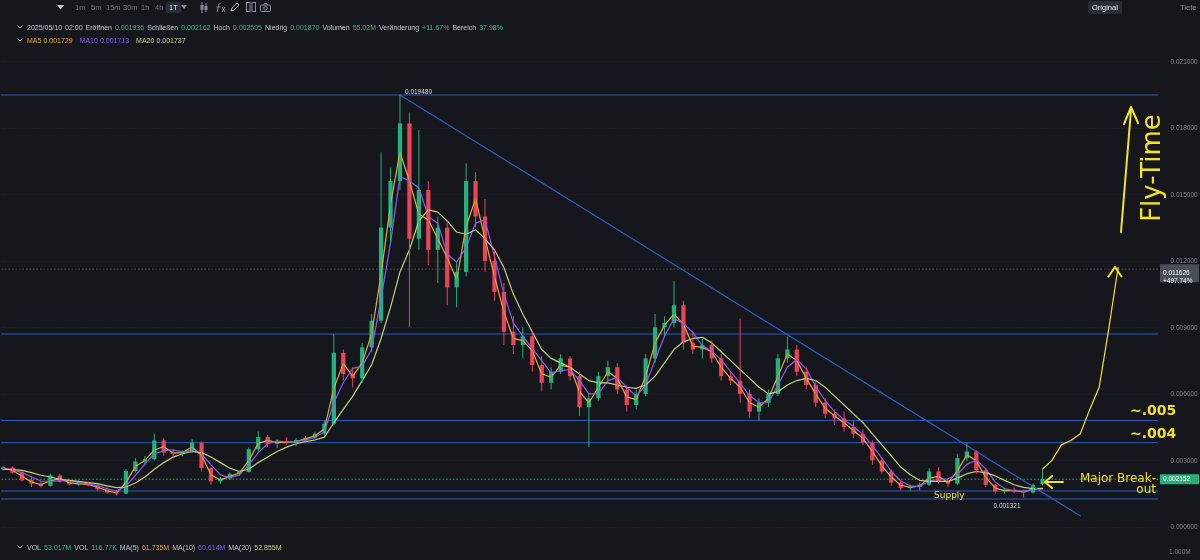 This screenshot has height=560, width=1200. I want to click on annotation: Supply, so click(949, 495).